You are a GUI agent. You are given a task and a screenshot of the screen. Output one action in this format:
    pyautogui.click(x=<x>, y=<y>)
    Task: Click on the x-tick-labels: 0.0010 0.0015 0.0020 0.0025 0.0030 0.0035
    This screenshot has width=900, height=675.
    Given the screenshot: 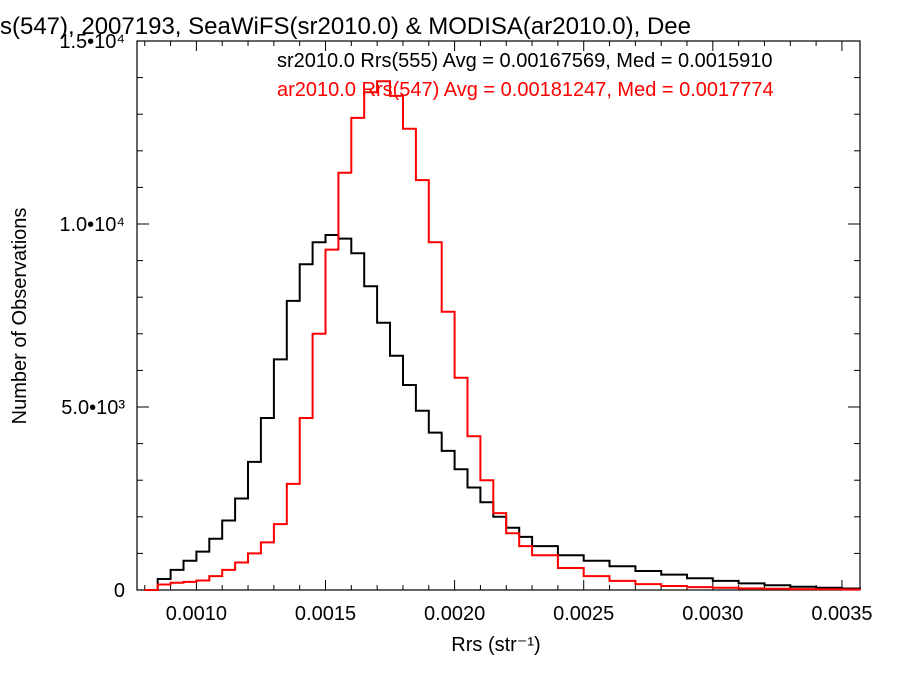 What is the action you would take?
    pyautogui.click(x=519, y=614)
    